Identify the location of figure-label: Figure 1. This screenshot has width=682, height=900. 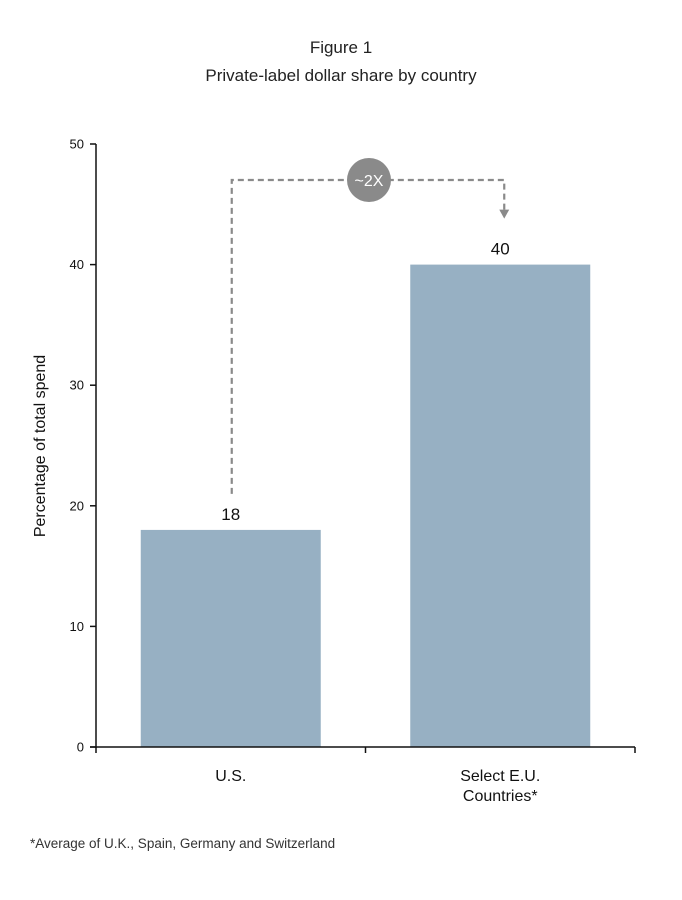
(341, 47).